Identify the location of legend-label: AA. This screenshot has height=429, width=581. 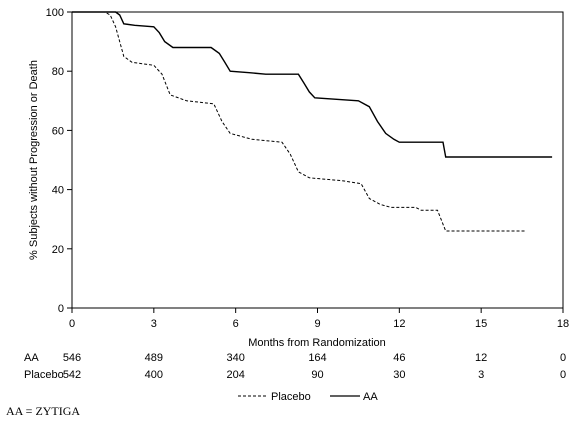
(370, 397).